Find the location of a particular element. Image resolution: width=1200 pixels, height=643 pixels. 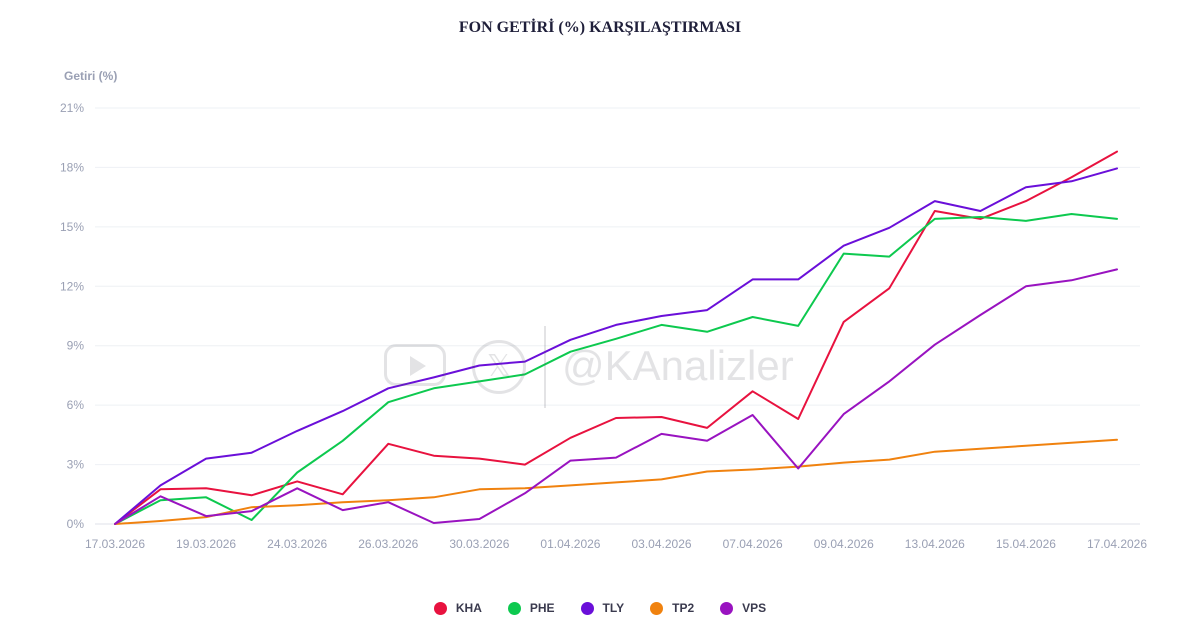

legend-label: VPS is located at coordinates (754, 608).